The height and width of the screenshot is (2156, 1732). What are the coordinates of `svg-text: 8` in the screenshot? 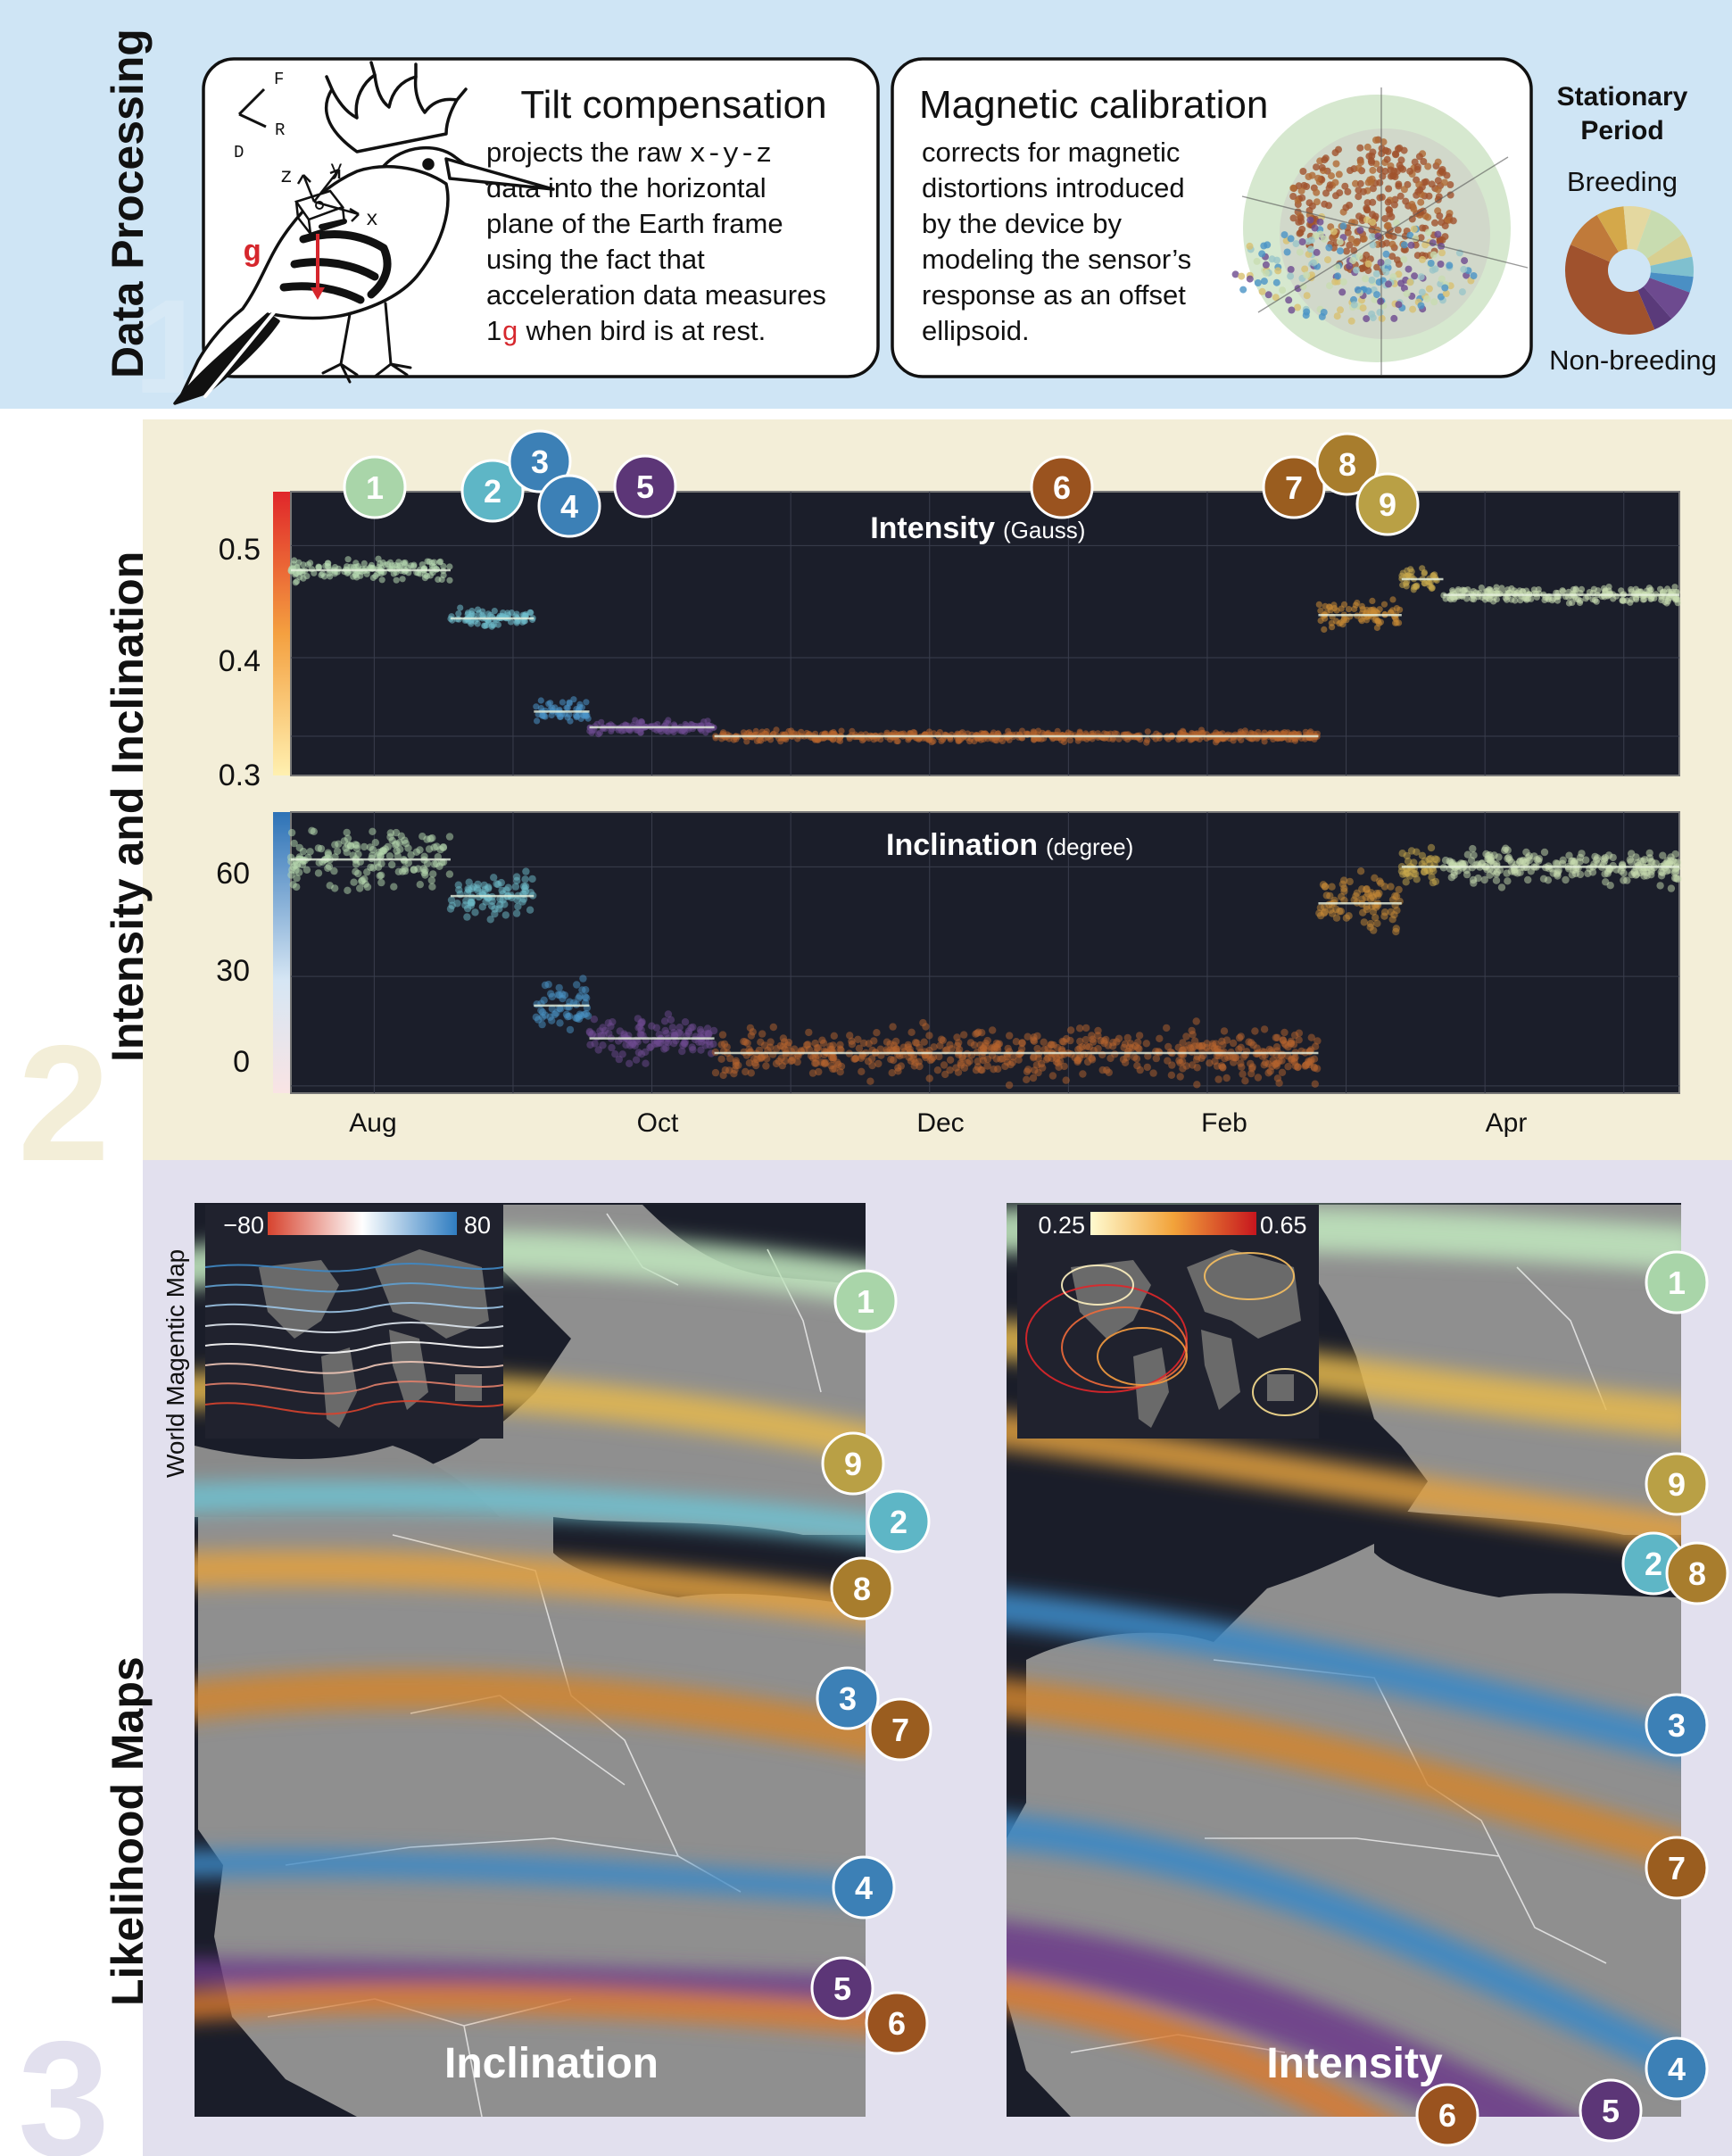 It's located at (1697, 1573).